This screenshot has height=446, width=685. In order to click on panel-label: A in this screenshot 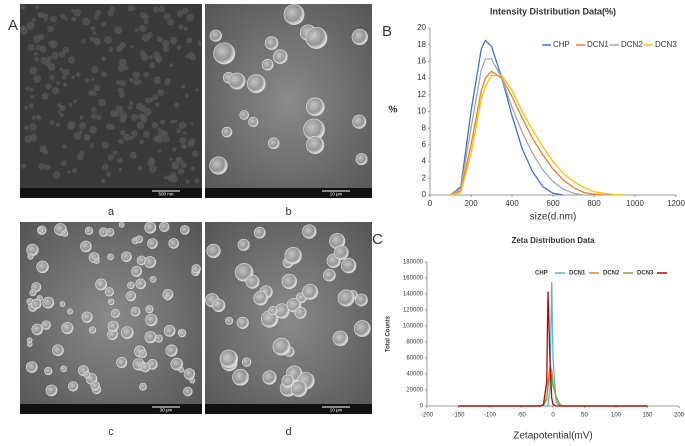, I will do `click(13, 25)`.